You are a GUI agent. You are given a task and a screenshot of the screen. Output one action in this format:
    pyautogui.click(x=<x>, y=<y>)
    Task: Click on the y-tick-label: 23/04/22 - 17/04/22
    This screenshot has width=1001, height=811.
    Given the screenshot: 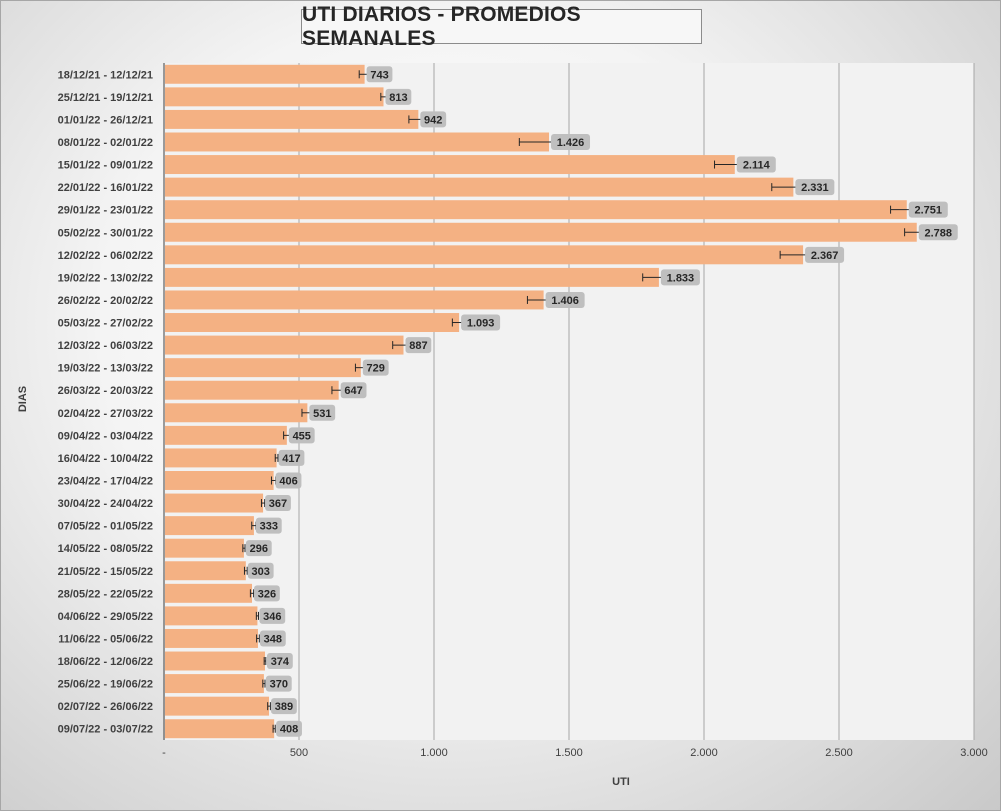 What is the action you would take?
    pyautogui.click(x=105, y=481)
    